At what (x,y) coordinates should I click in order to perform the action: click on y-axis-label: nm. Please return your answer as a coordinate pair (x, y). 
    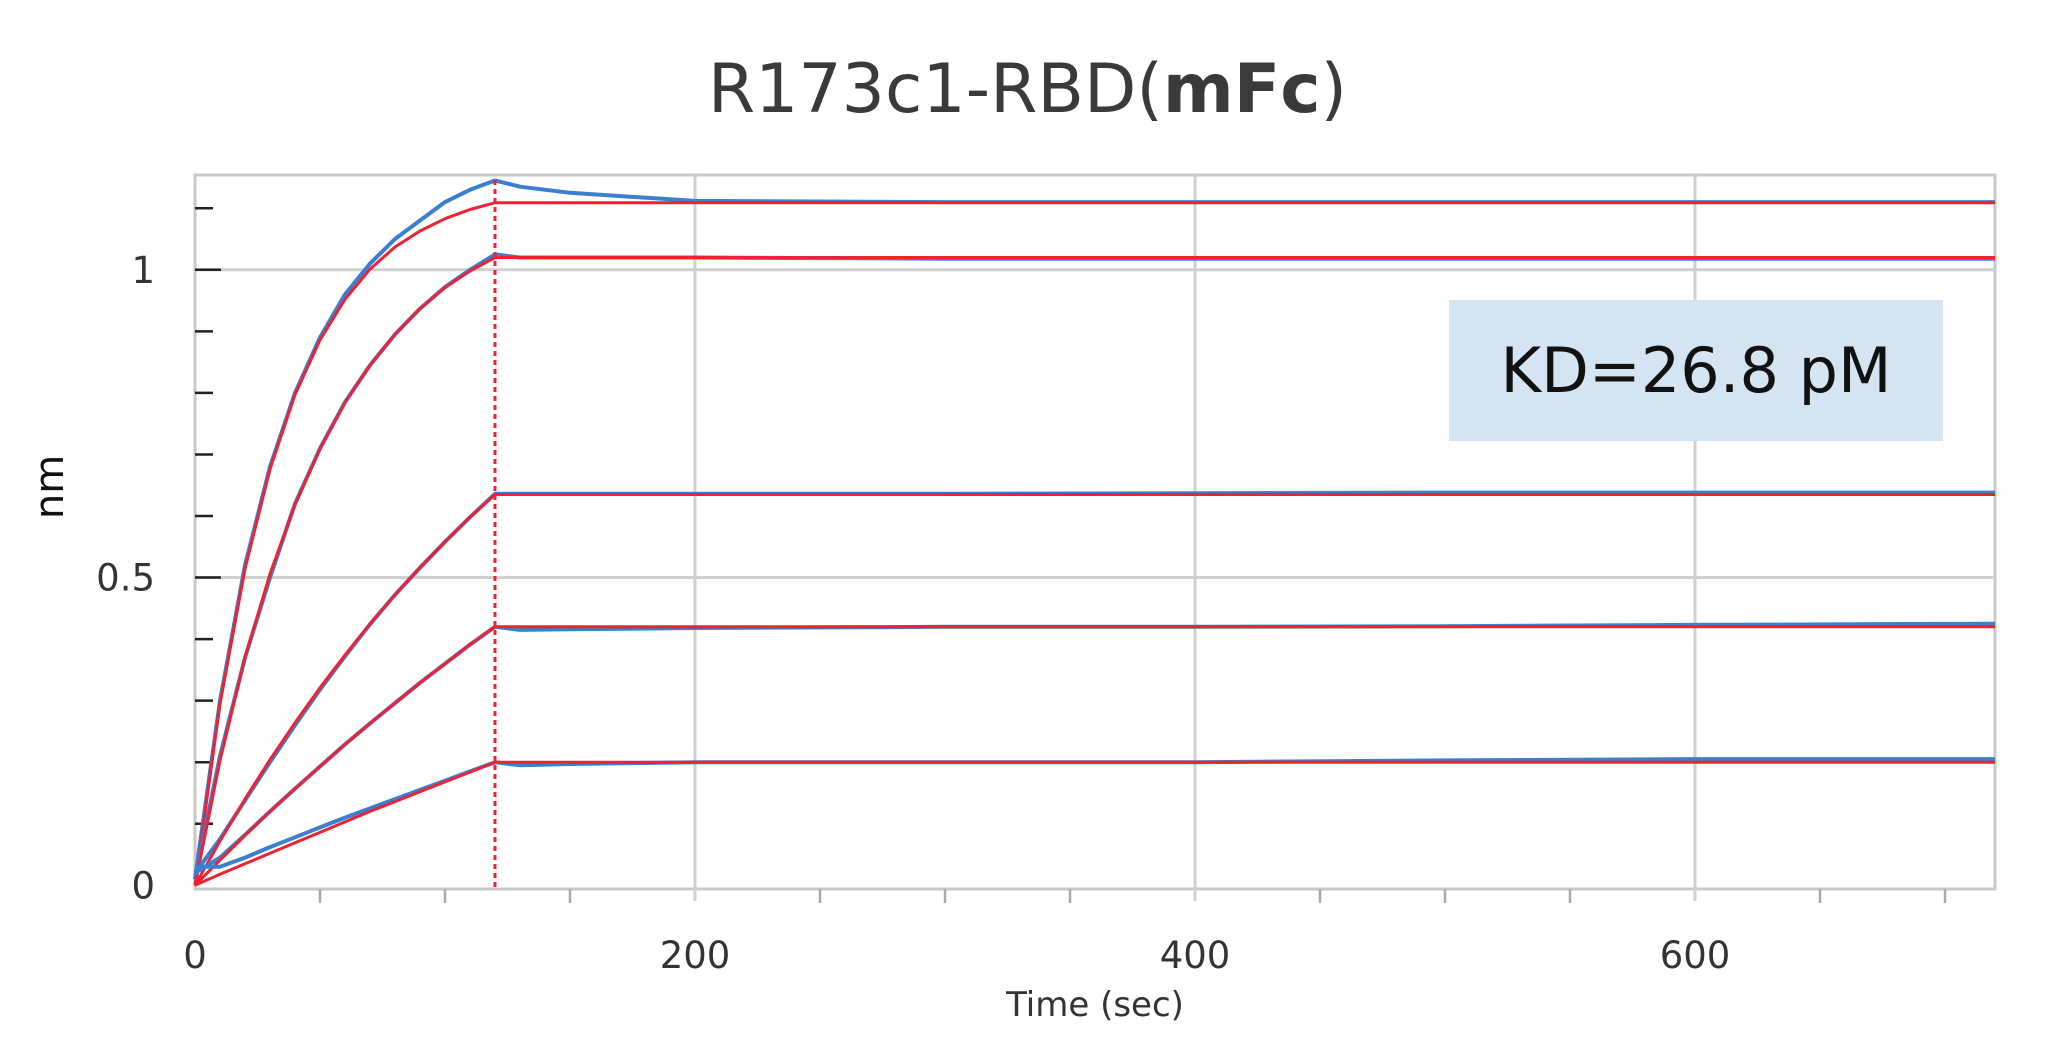
    Looking at the image, I should click on (50, 487).